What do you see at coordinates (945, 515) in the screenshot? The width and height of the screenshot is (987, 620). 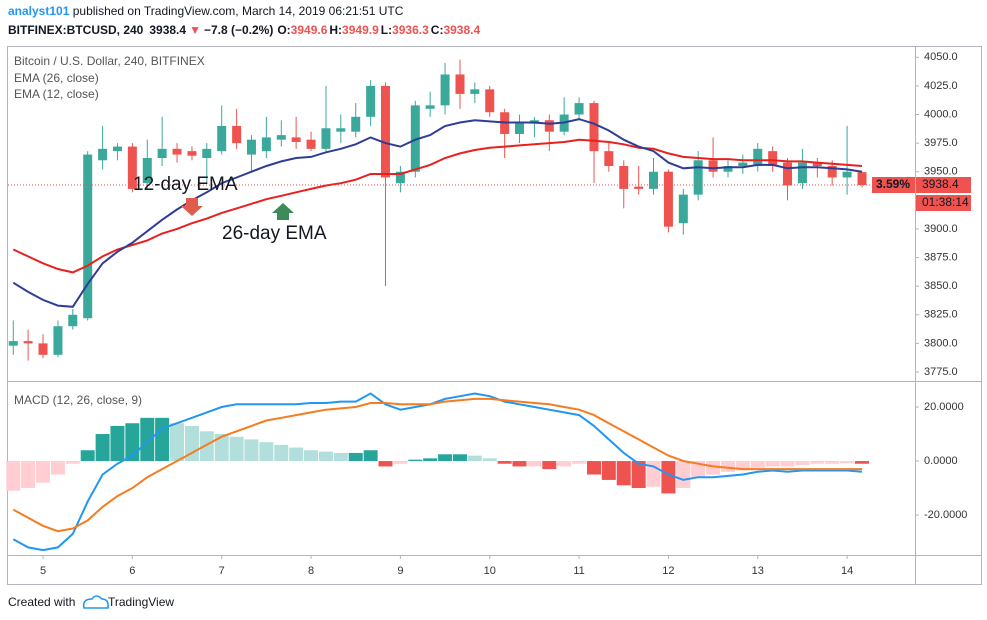 I see `y-tick-label: -20.0000` at bounding box center [945, 515].